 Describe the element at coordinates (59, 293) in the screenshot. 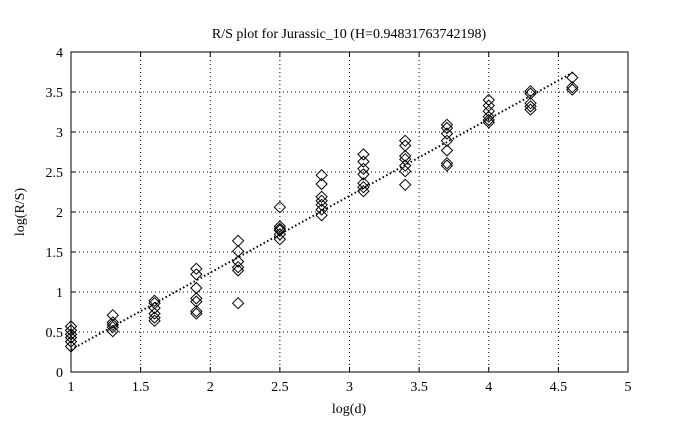

I see `y-tick-label: 1` at that location.